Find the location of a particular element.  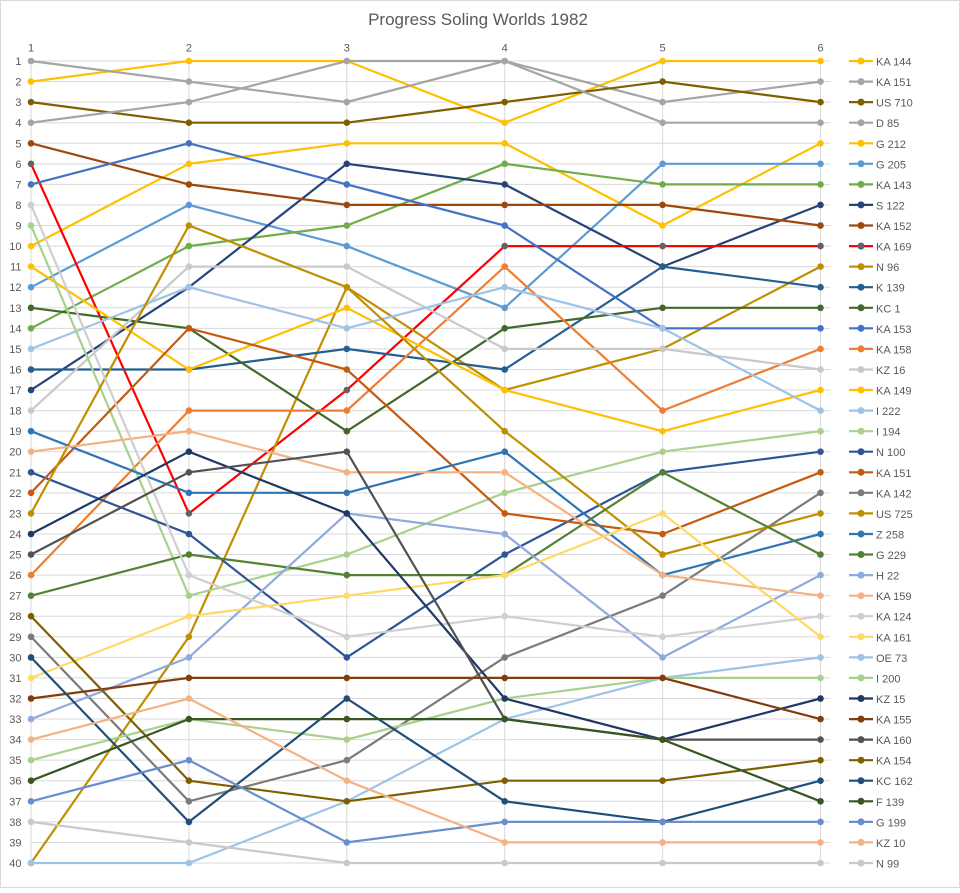

svg-text: KA 149 is located at coordinates (893, 392).